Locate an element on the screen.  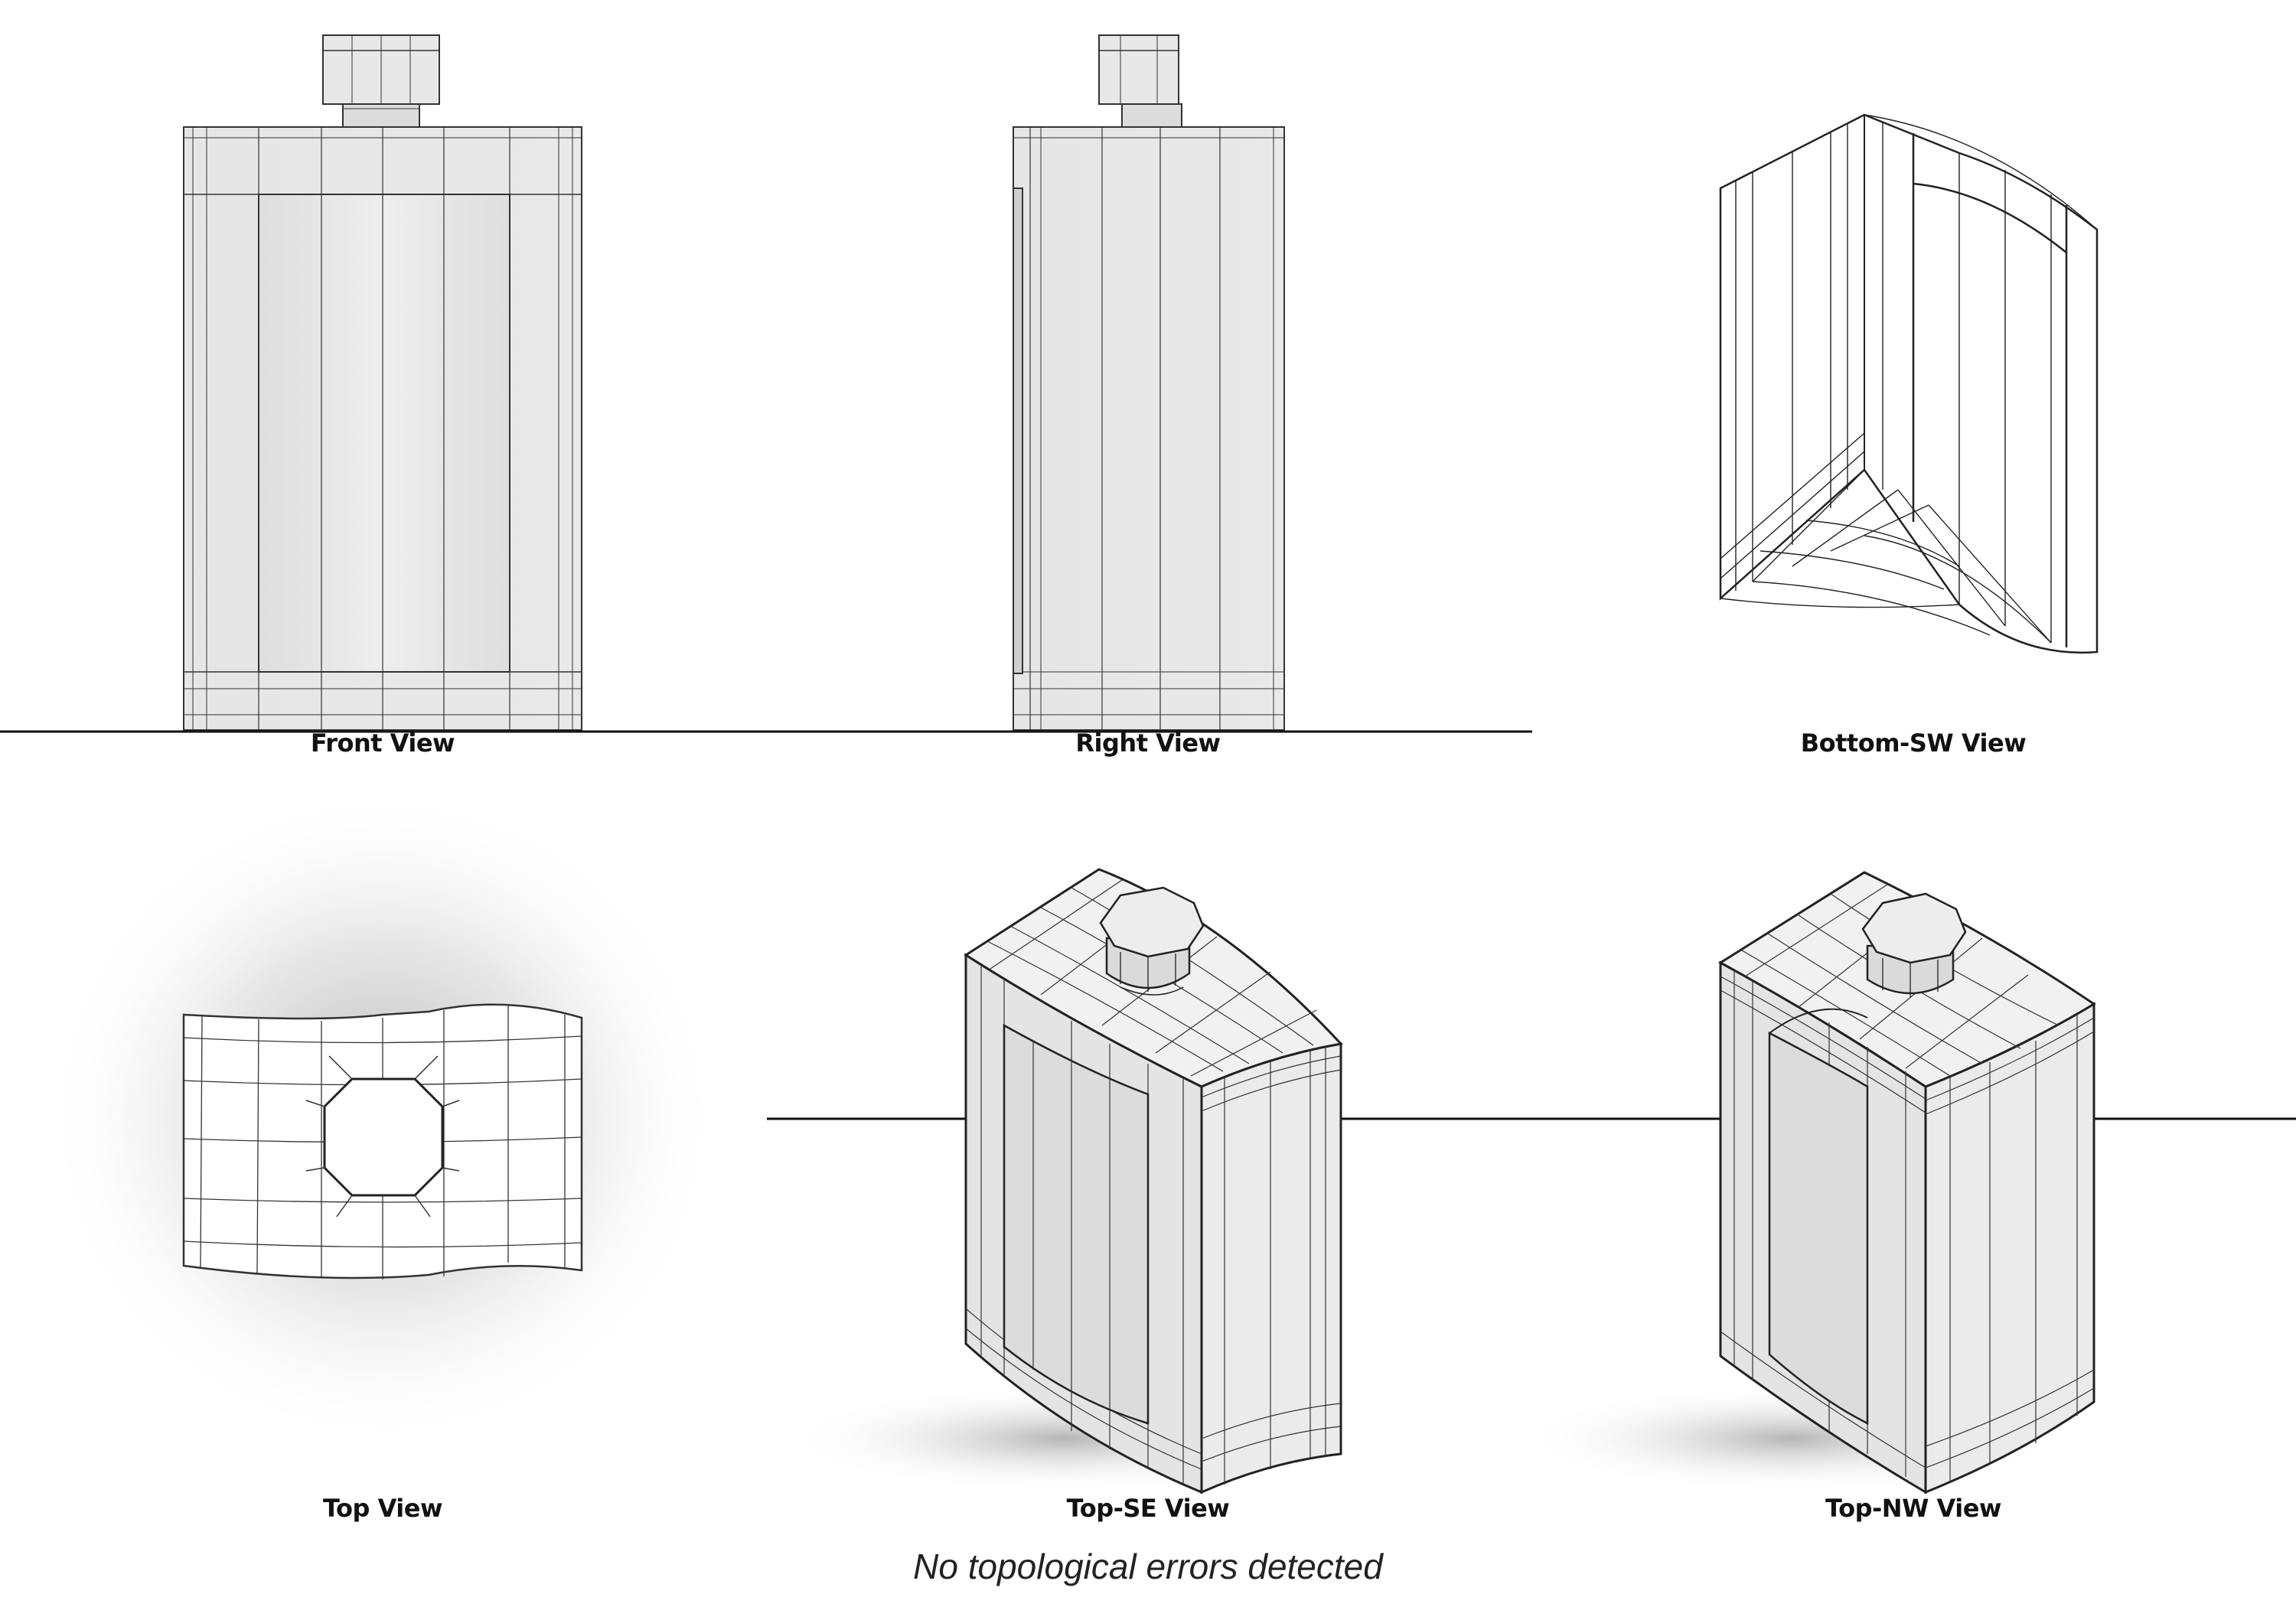
top-se-view-label: Top-SE View is located at coordinates (1148, 1508).